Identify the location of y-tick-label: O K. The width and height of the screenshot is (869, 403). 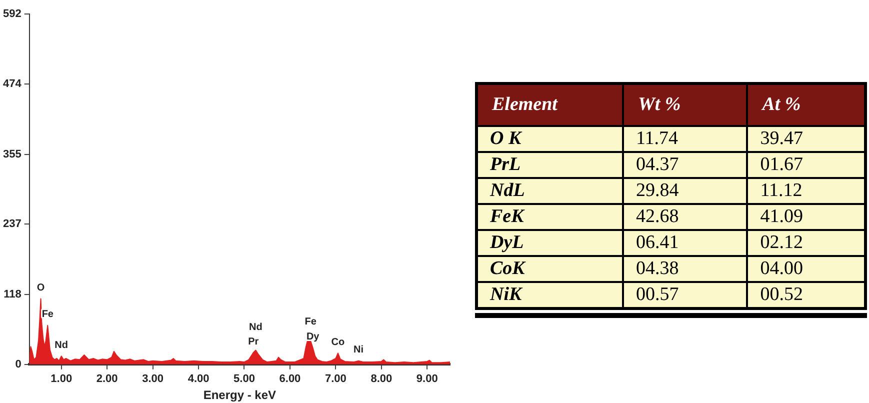
(549, 139).